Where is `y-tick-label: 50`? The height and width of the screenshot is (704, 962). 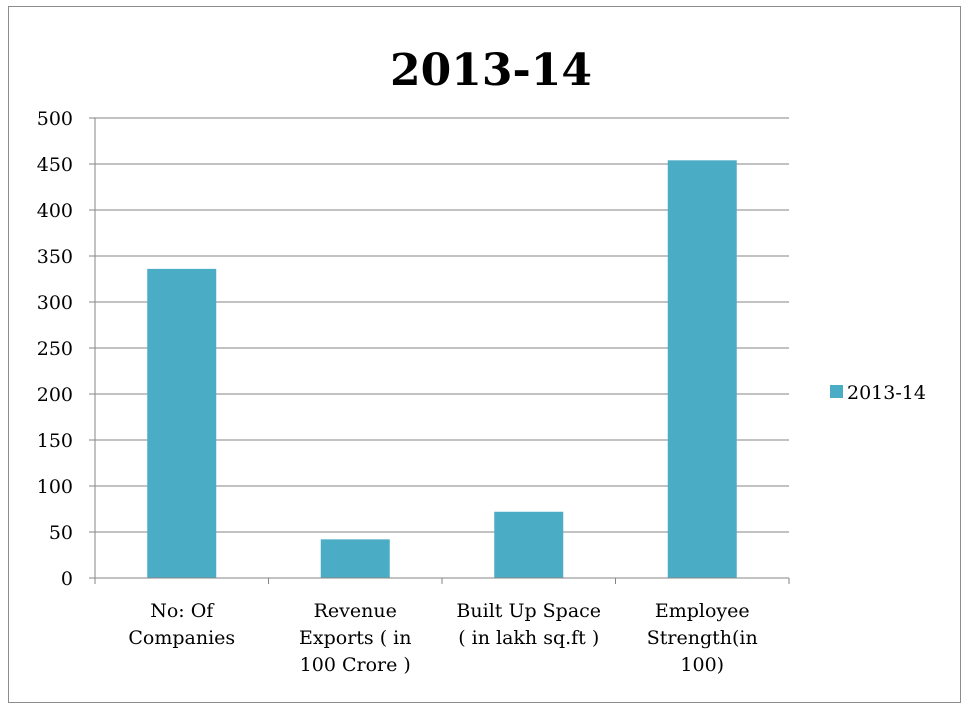
y-tick-label: 50 is located at coordinates (61, 533).